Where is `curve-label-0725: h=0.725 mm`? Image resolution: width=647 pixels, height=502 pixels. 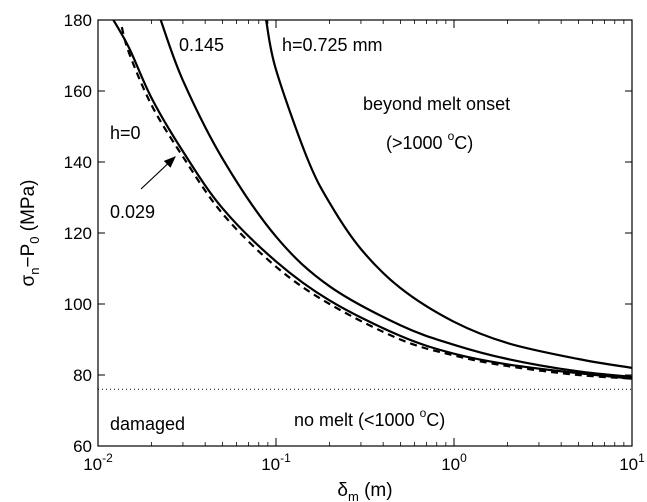 curve-label-0725: h=0.725 mm is located at coordinates (332, 45).